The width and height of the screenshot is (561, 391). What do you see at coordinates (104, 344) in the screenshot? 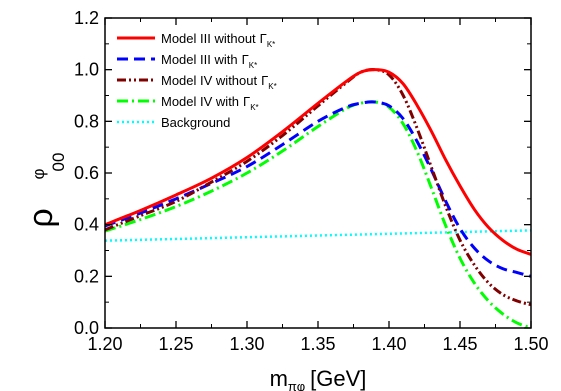
I see `x-tick-label: 1.20` at bounding box center [104, 344].